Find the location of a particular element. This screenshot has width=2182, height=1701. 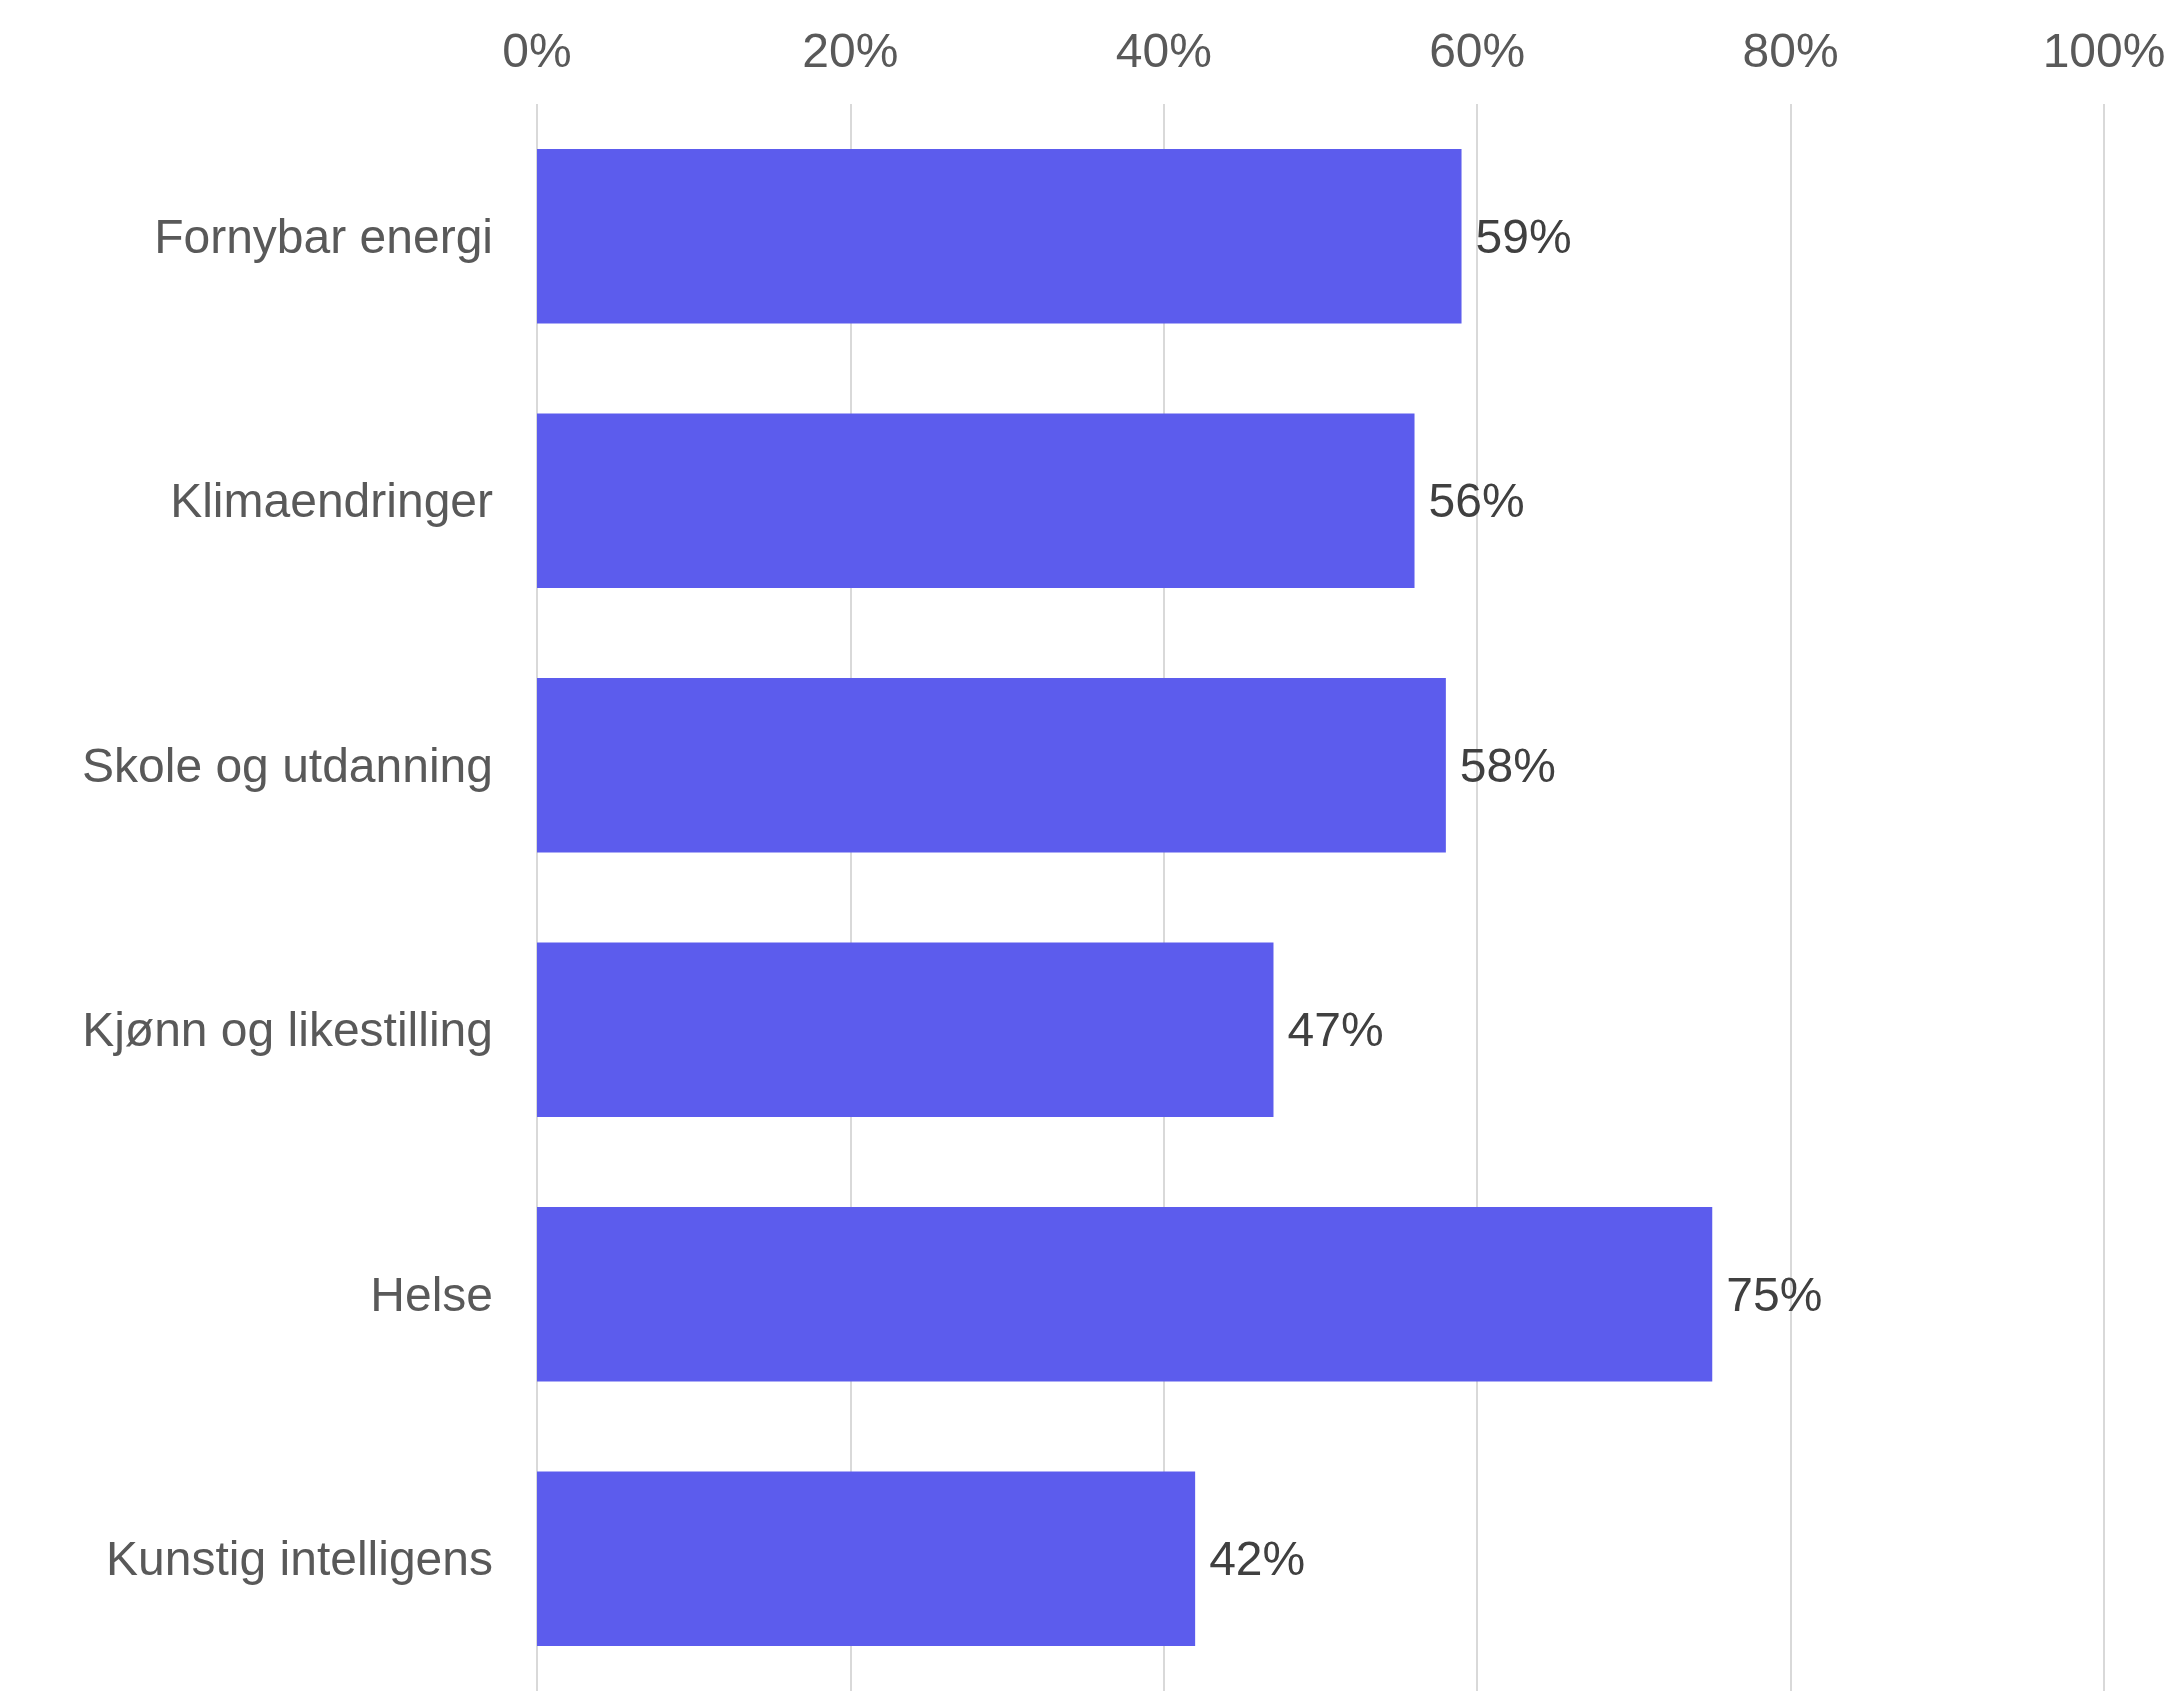

y-tick-label: Skole og utdanning is located at coordinates (287, 765).